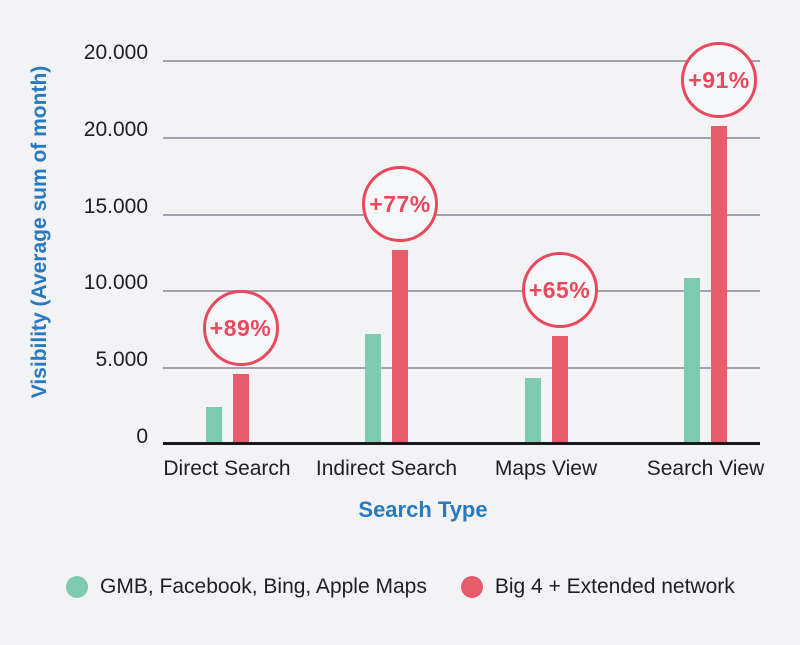 The image size is (800, 645). Describe the element at coordinates (77, 587) in the screenshot. I see `legend-marker-green-icon` at that location.